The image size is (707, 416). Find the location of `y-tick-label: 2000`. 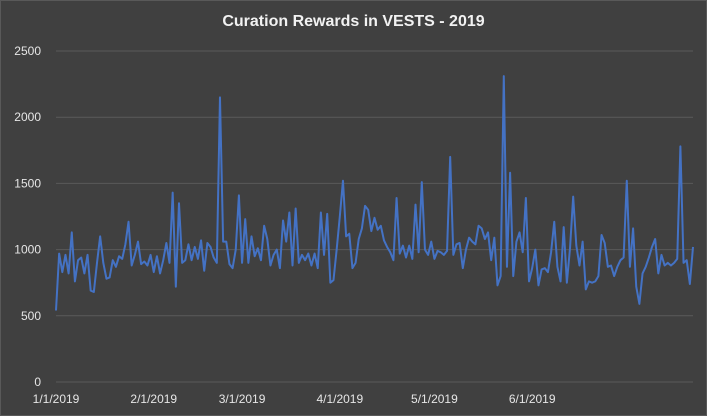

y-tick-label: 2000 is located at coordinates (27, 117).